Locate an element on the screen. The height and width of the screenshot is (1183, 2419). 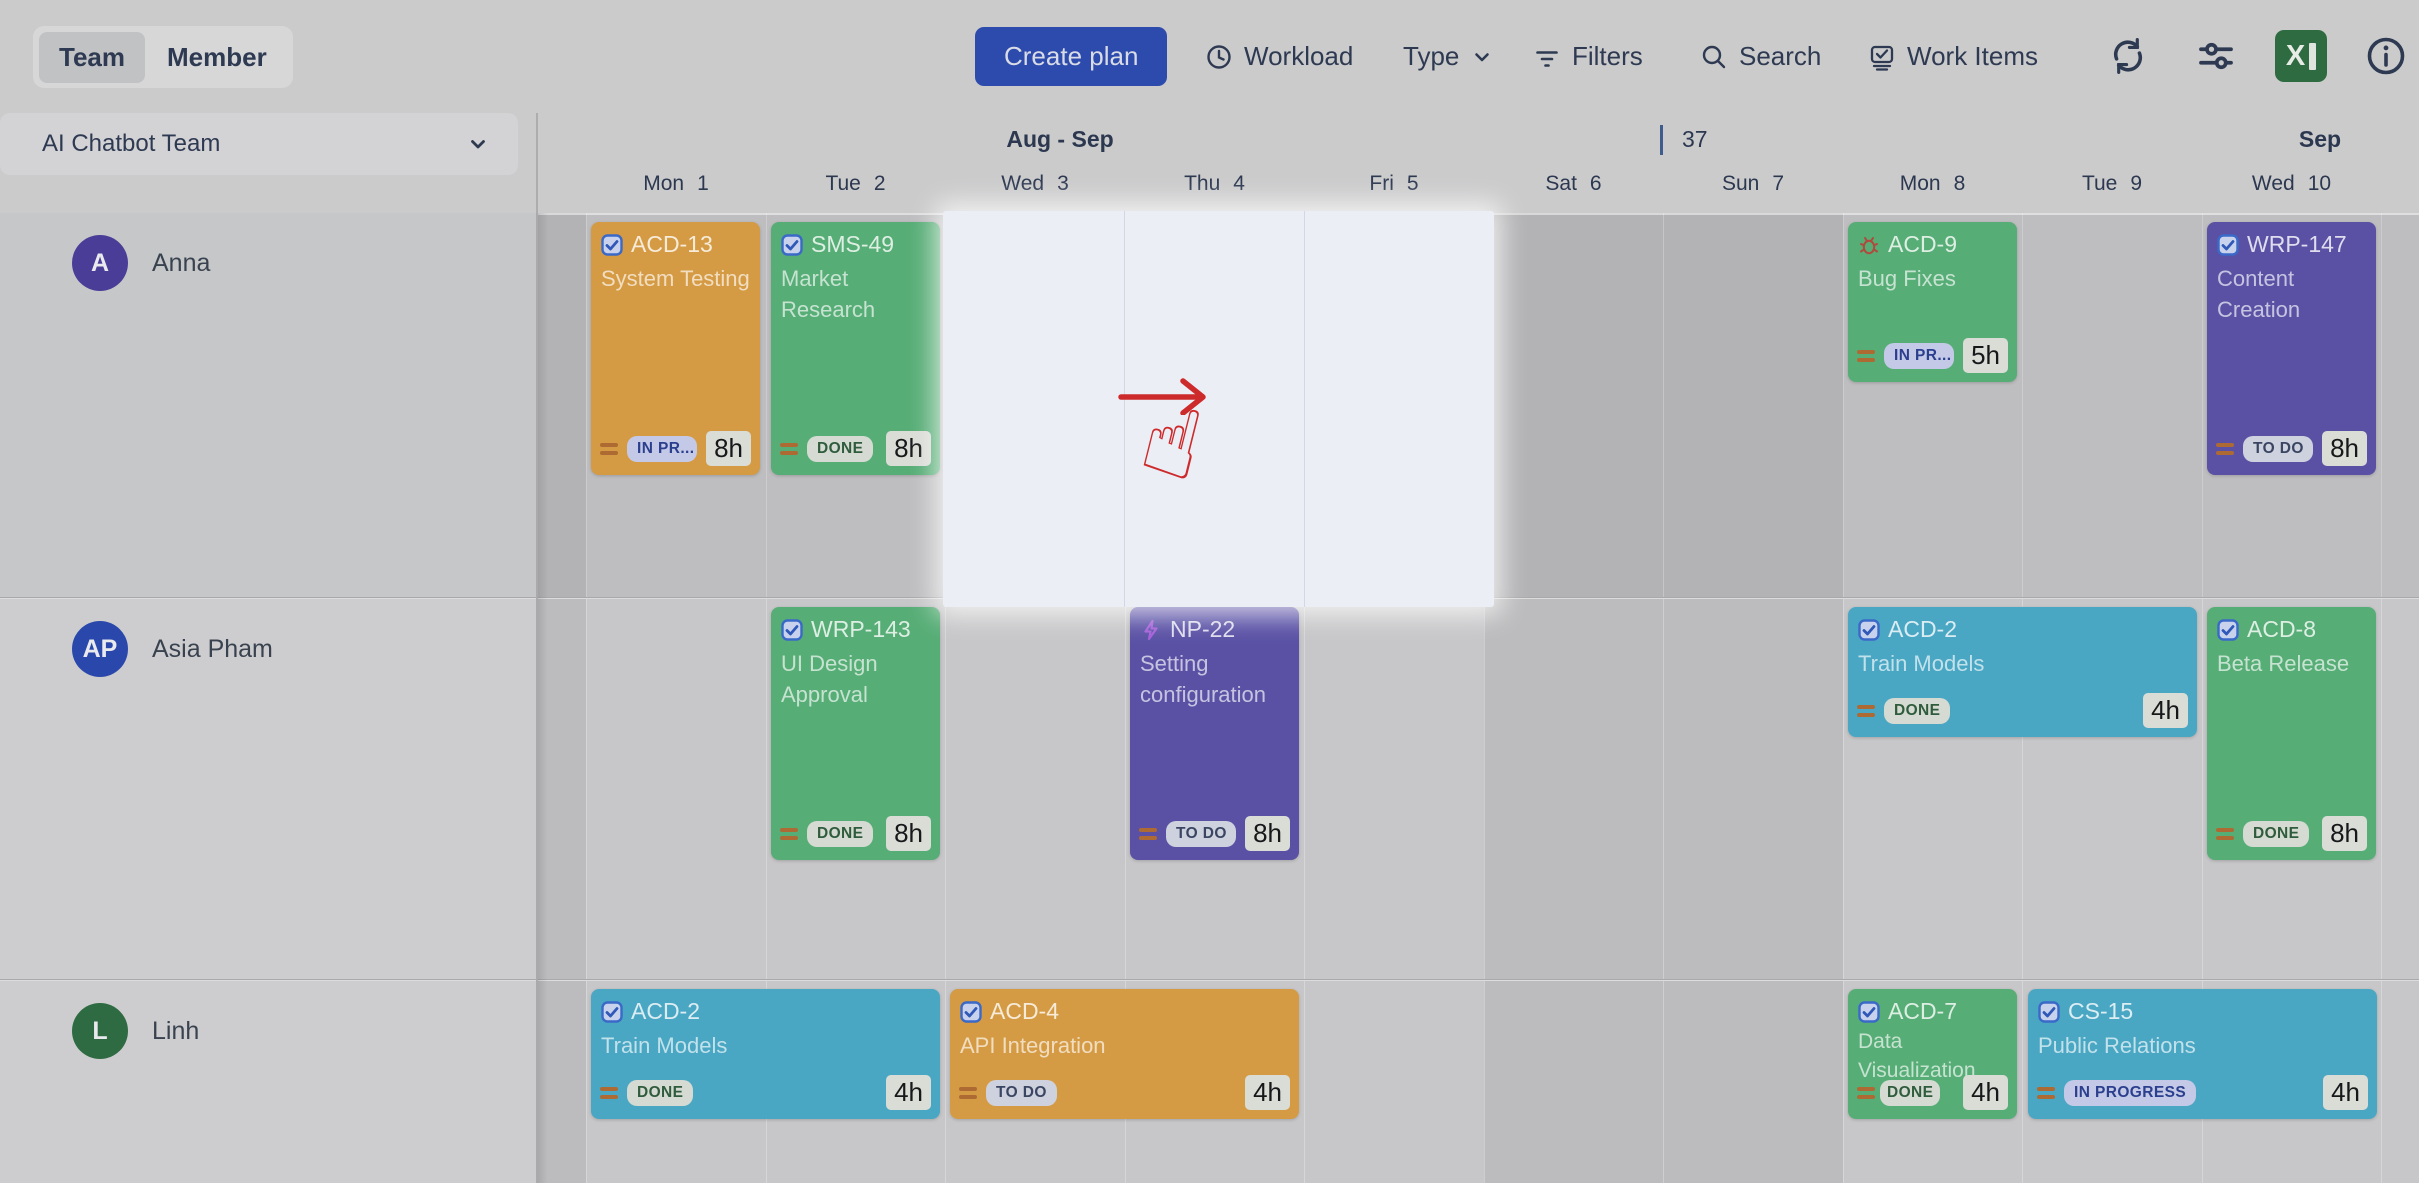
task-card: ACD-8 Beta Release DONE 8h is located at coordinates (2291, 733).